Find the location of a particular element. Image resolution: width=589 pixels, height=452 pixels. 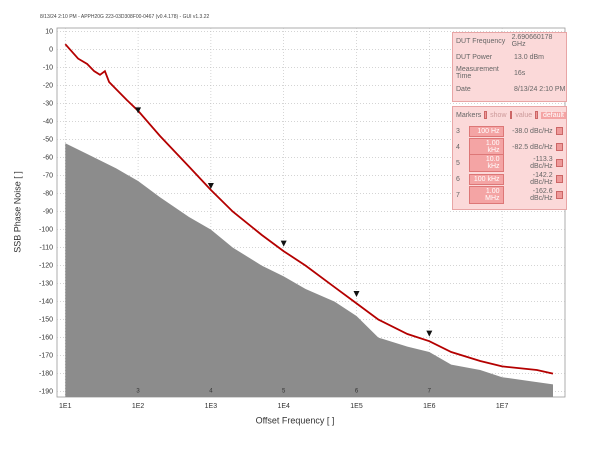

x-tick-label: 1E2 is located at coordinates (138, 406).